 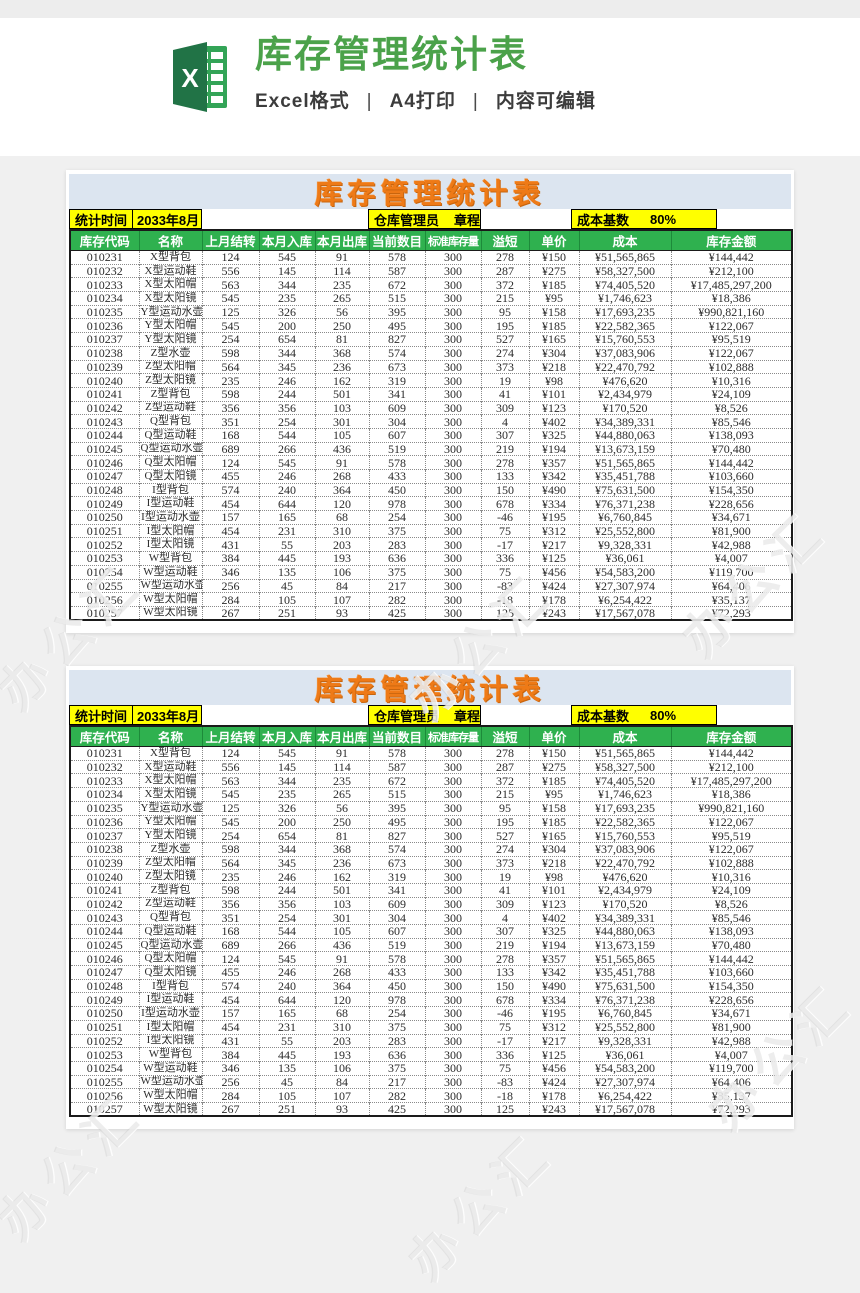 What do you see at coordinates (230, 890) in the screenshot?
I see `table-cell: 598` at bounding box center [230, 890].